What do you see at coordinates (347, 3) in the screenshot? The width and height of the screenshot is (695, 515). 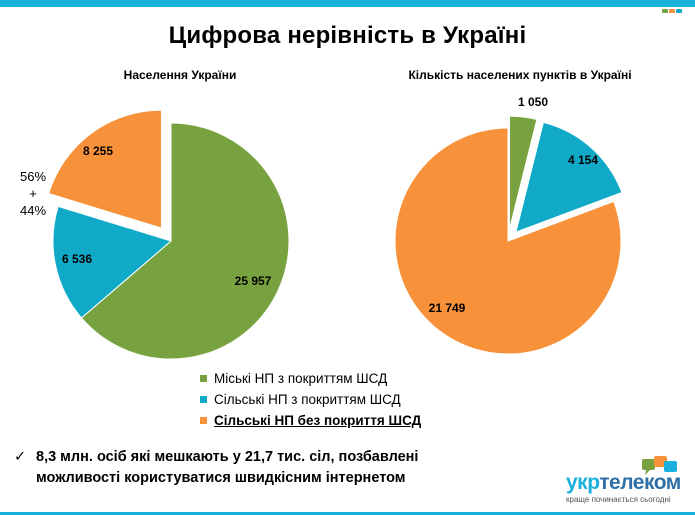 I see `top-accent-bar` at bounding box center [347, 3].